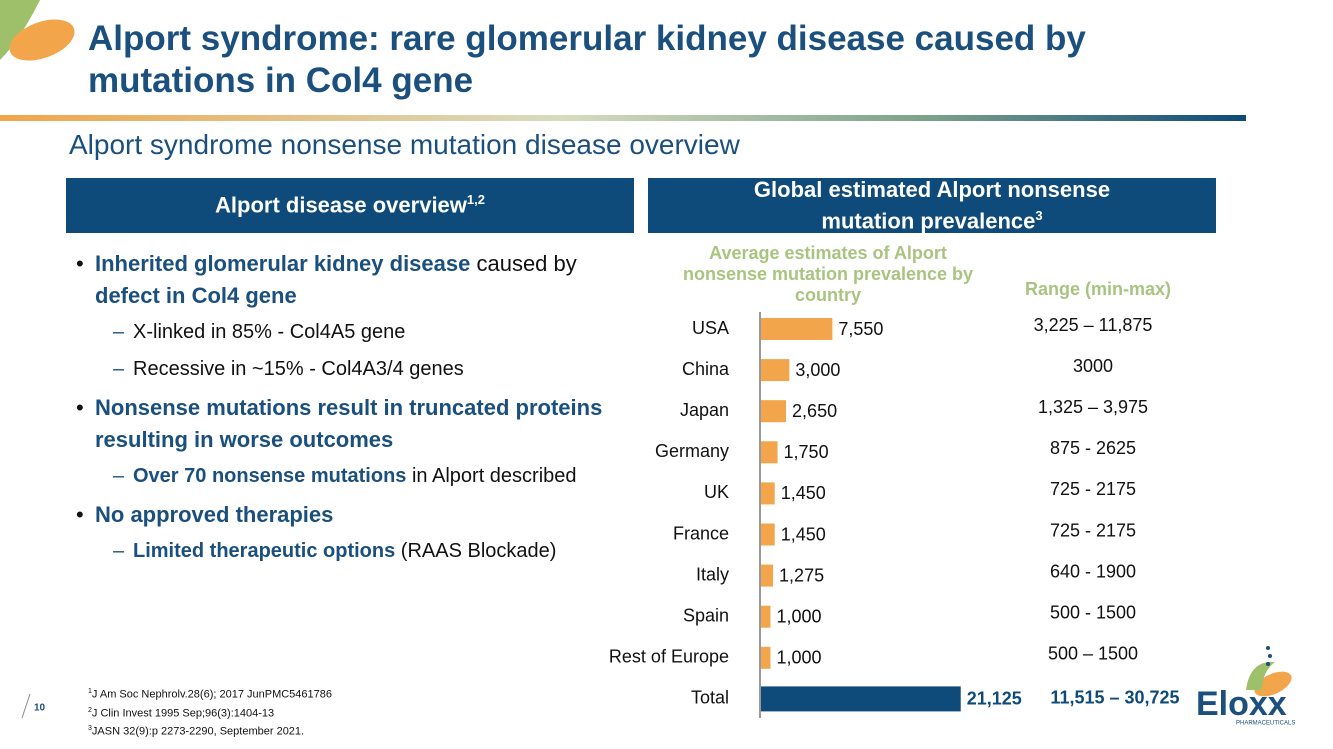 The height and width of the screenshot is (749, 1333). Describe the element at coordinates (704, 410) in the screenshot. I see `category-label: Japan` at that location.